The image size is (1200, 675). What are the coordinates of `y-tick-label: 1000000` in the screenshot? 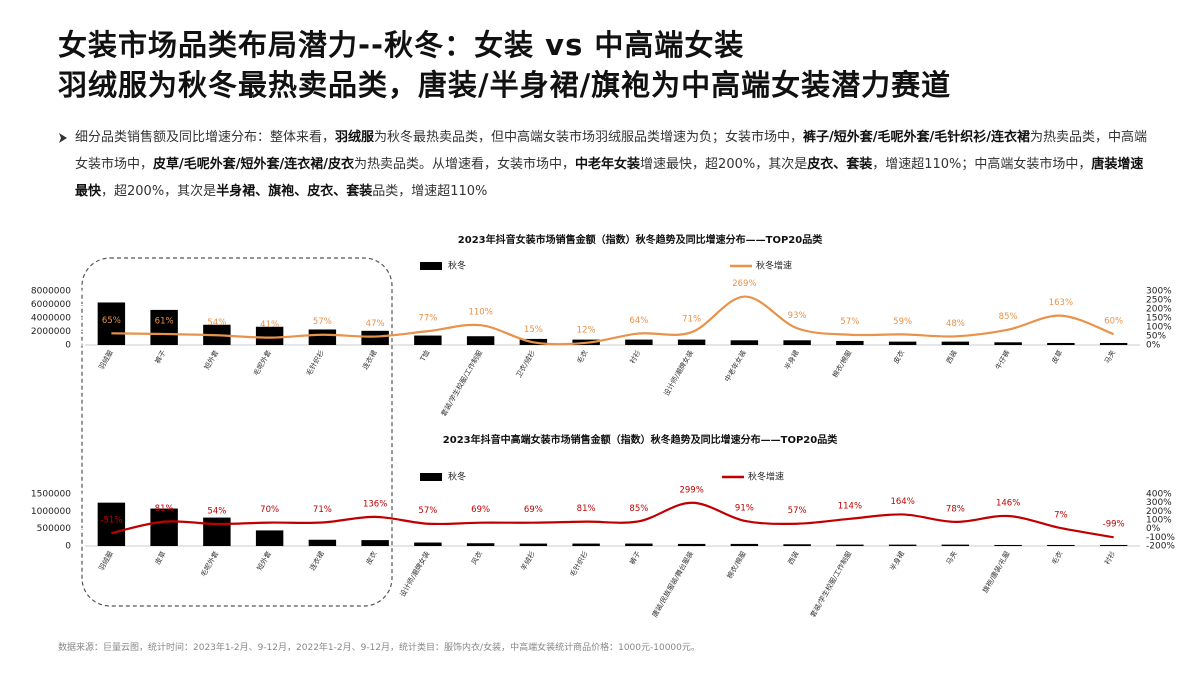 It's located at (51, 512).